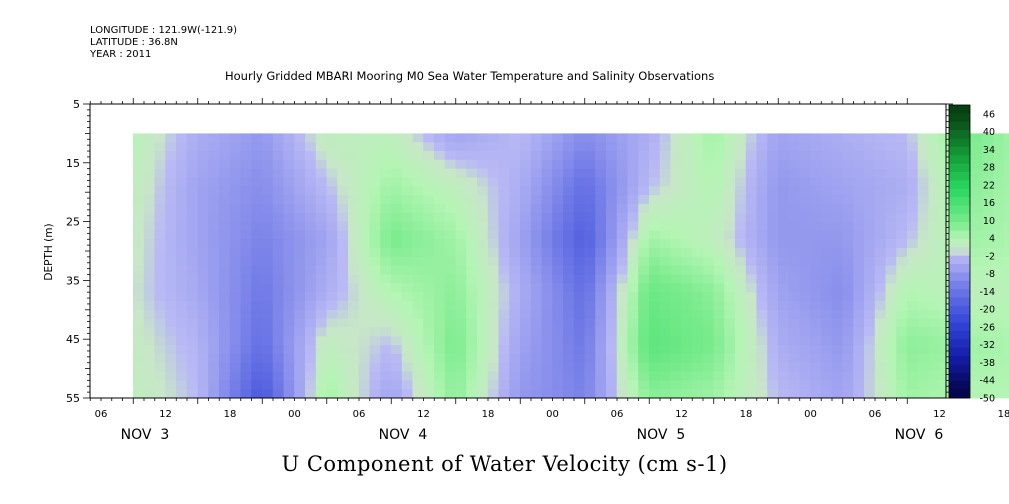  I want to click on colorbar-band, so click(959, 159).